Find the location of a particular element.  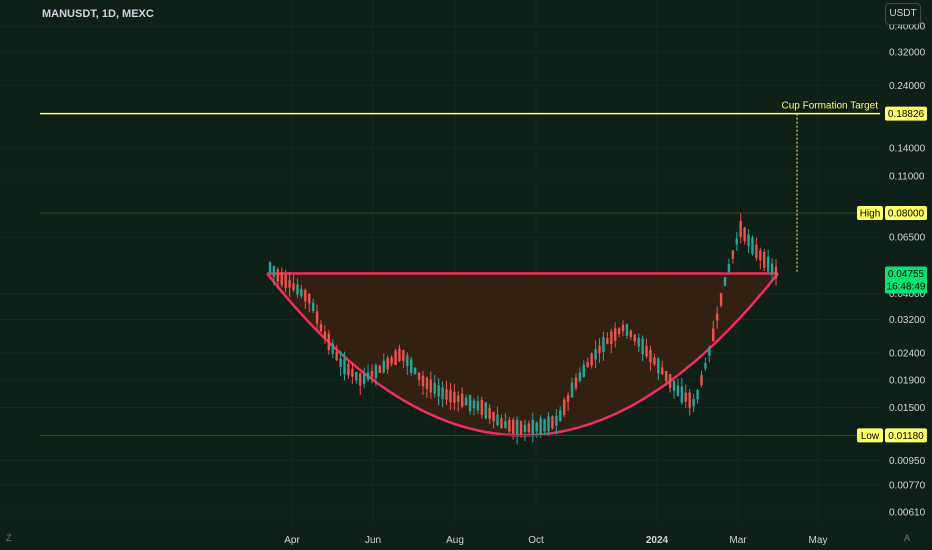

low-label-bg is located at coordinates (870, 435).